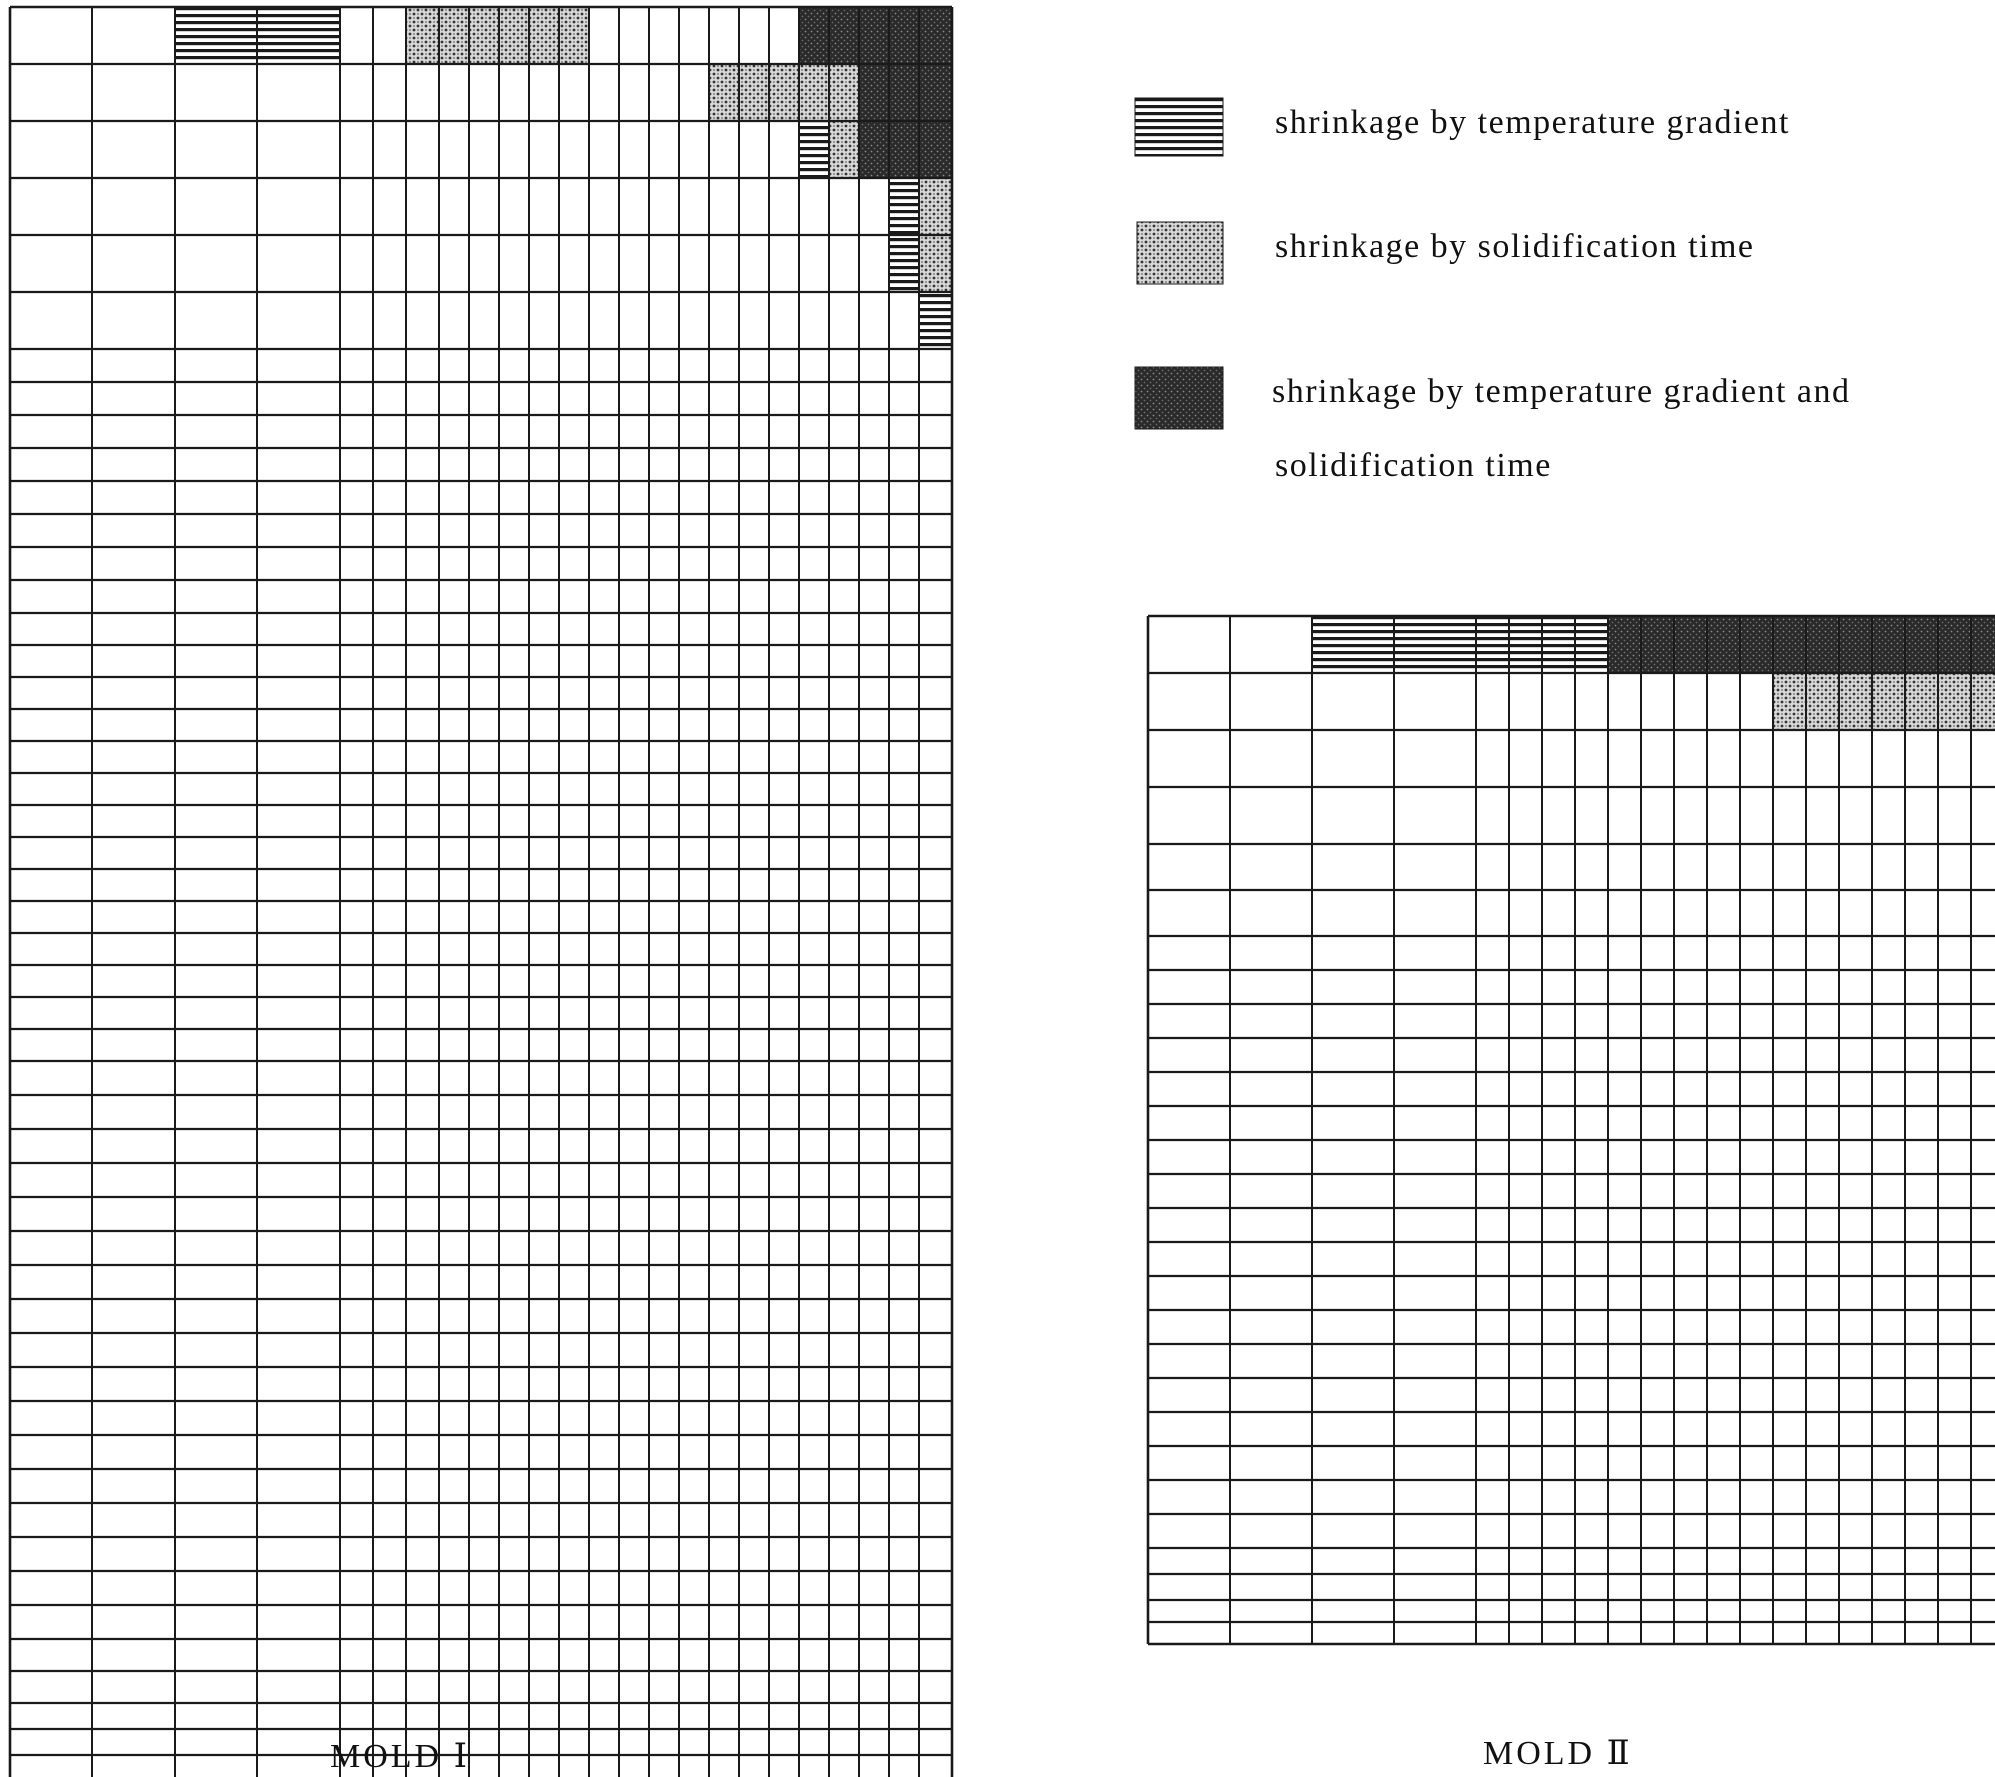 The width and height of the screenshot is (1995, 1777). Describe the element at coordinates (935, 35) in the screenshot. I see `mesh-cell-combined` at that location.